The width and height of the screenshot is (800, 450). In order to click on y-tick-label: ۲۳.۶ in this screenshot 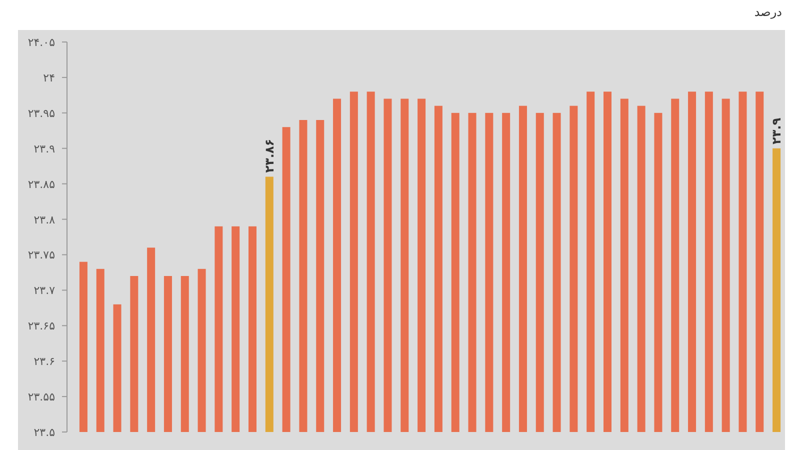, I will do `click(44, 361)`.